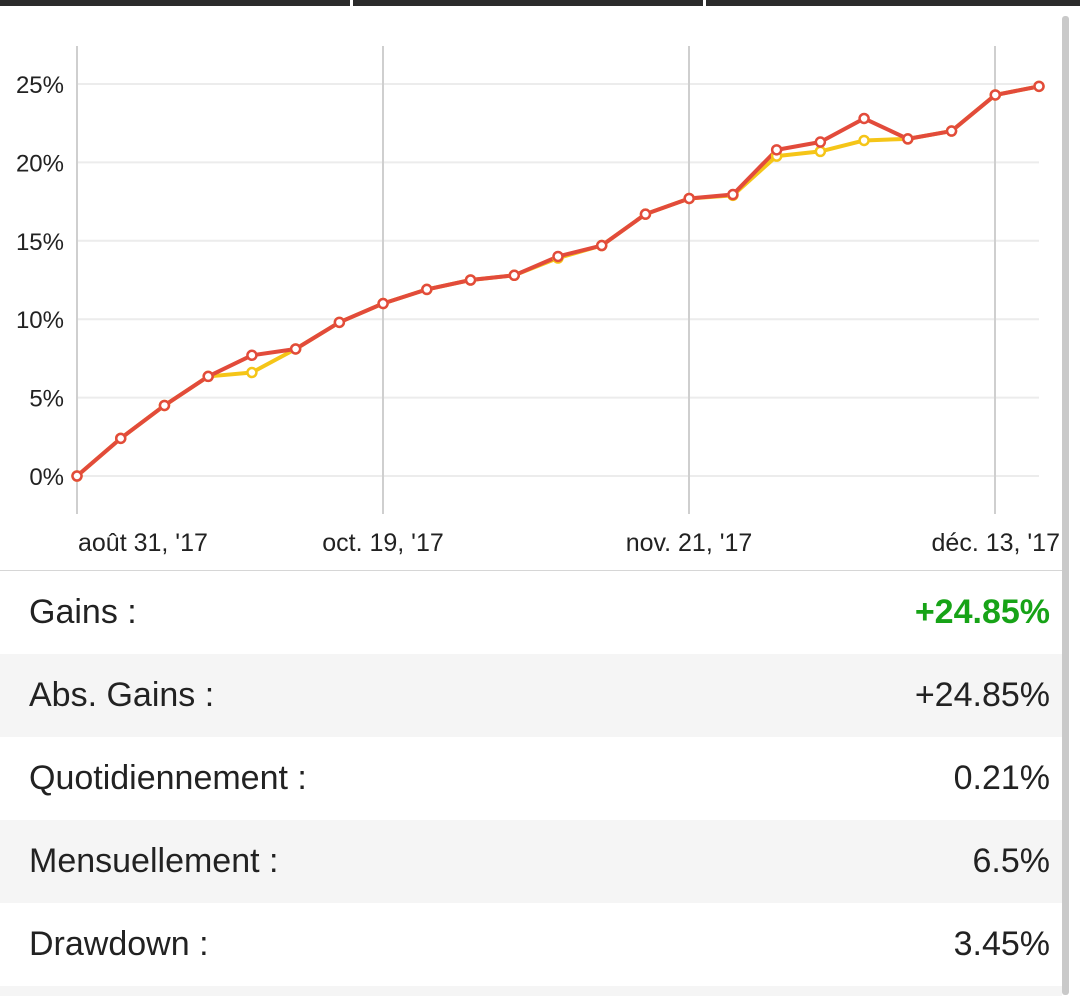 The height and width of the screenshot is (996, 1080). What do you see at coordinates (383, 543) in the screenshot?
I see `x-tick-label: oct. 19, '17` at bounding box center [383, 543].